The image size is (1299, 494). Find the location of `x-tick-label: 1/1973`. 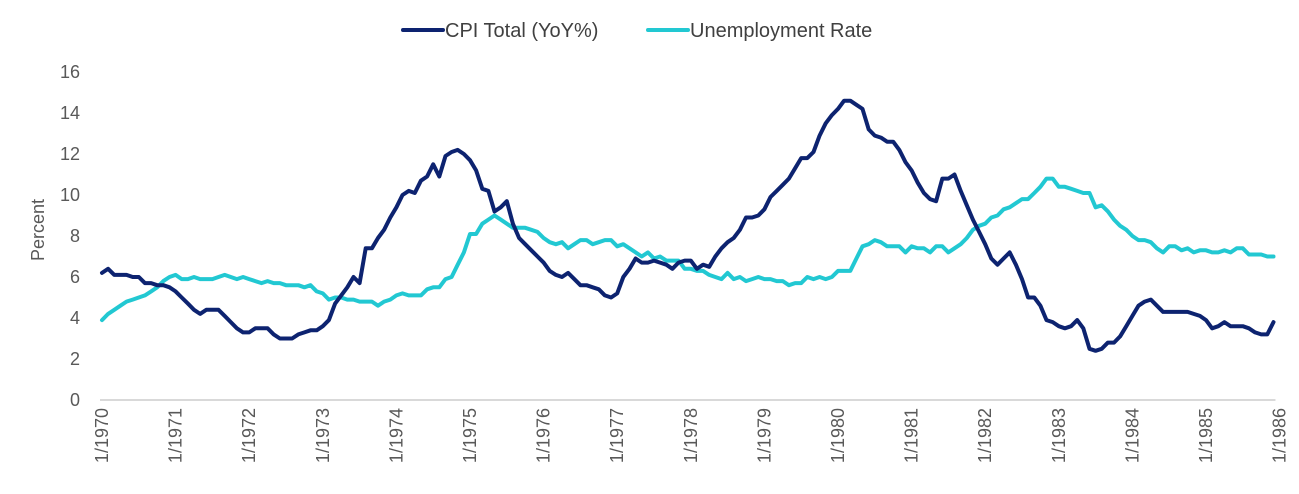

x-tick-label: 1/1973 is located at coordinates (323, 435).